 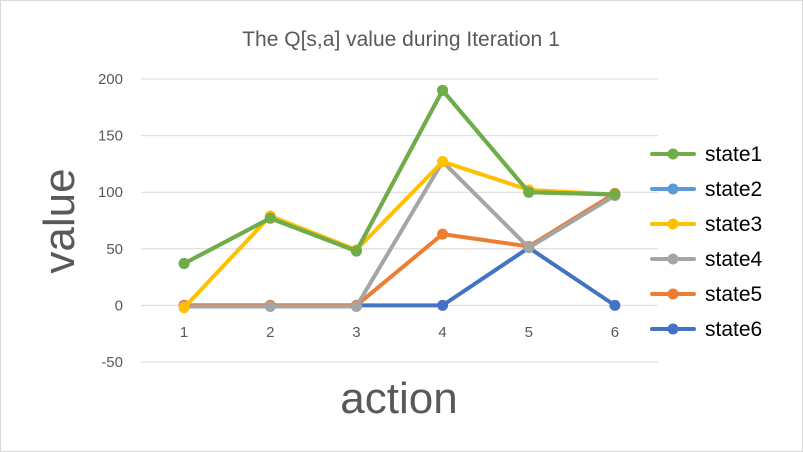 I want to click on series-line-state6, so click(x=399, y=276).